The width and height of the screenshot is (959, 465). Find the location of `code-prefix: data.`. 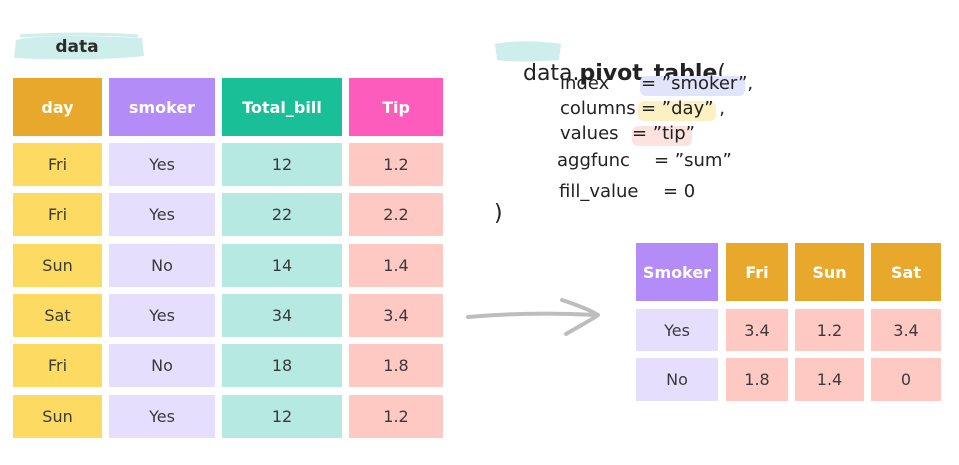

code-prefix: data. is located at coordinates (551, 73).